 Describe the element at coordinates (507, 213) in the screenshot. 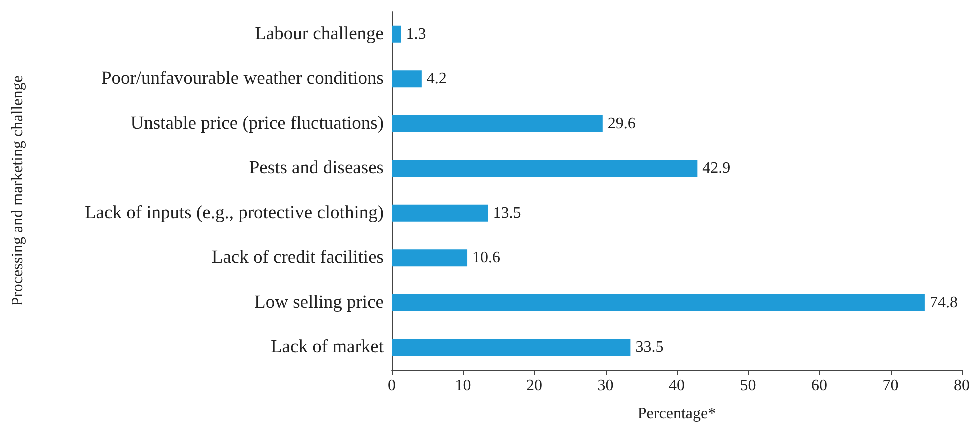

I see `data-label: 13.5` at that location.